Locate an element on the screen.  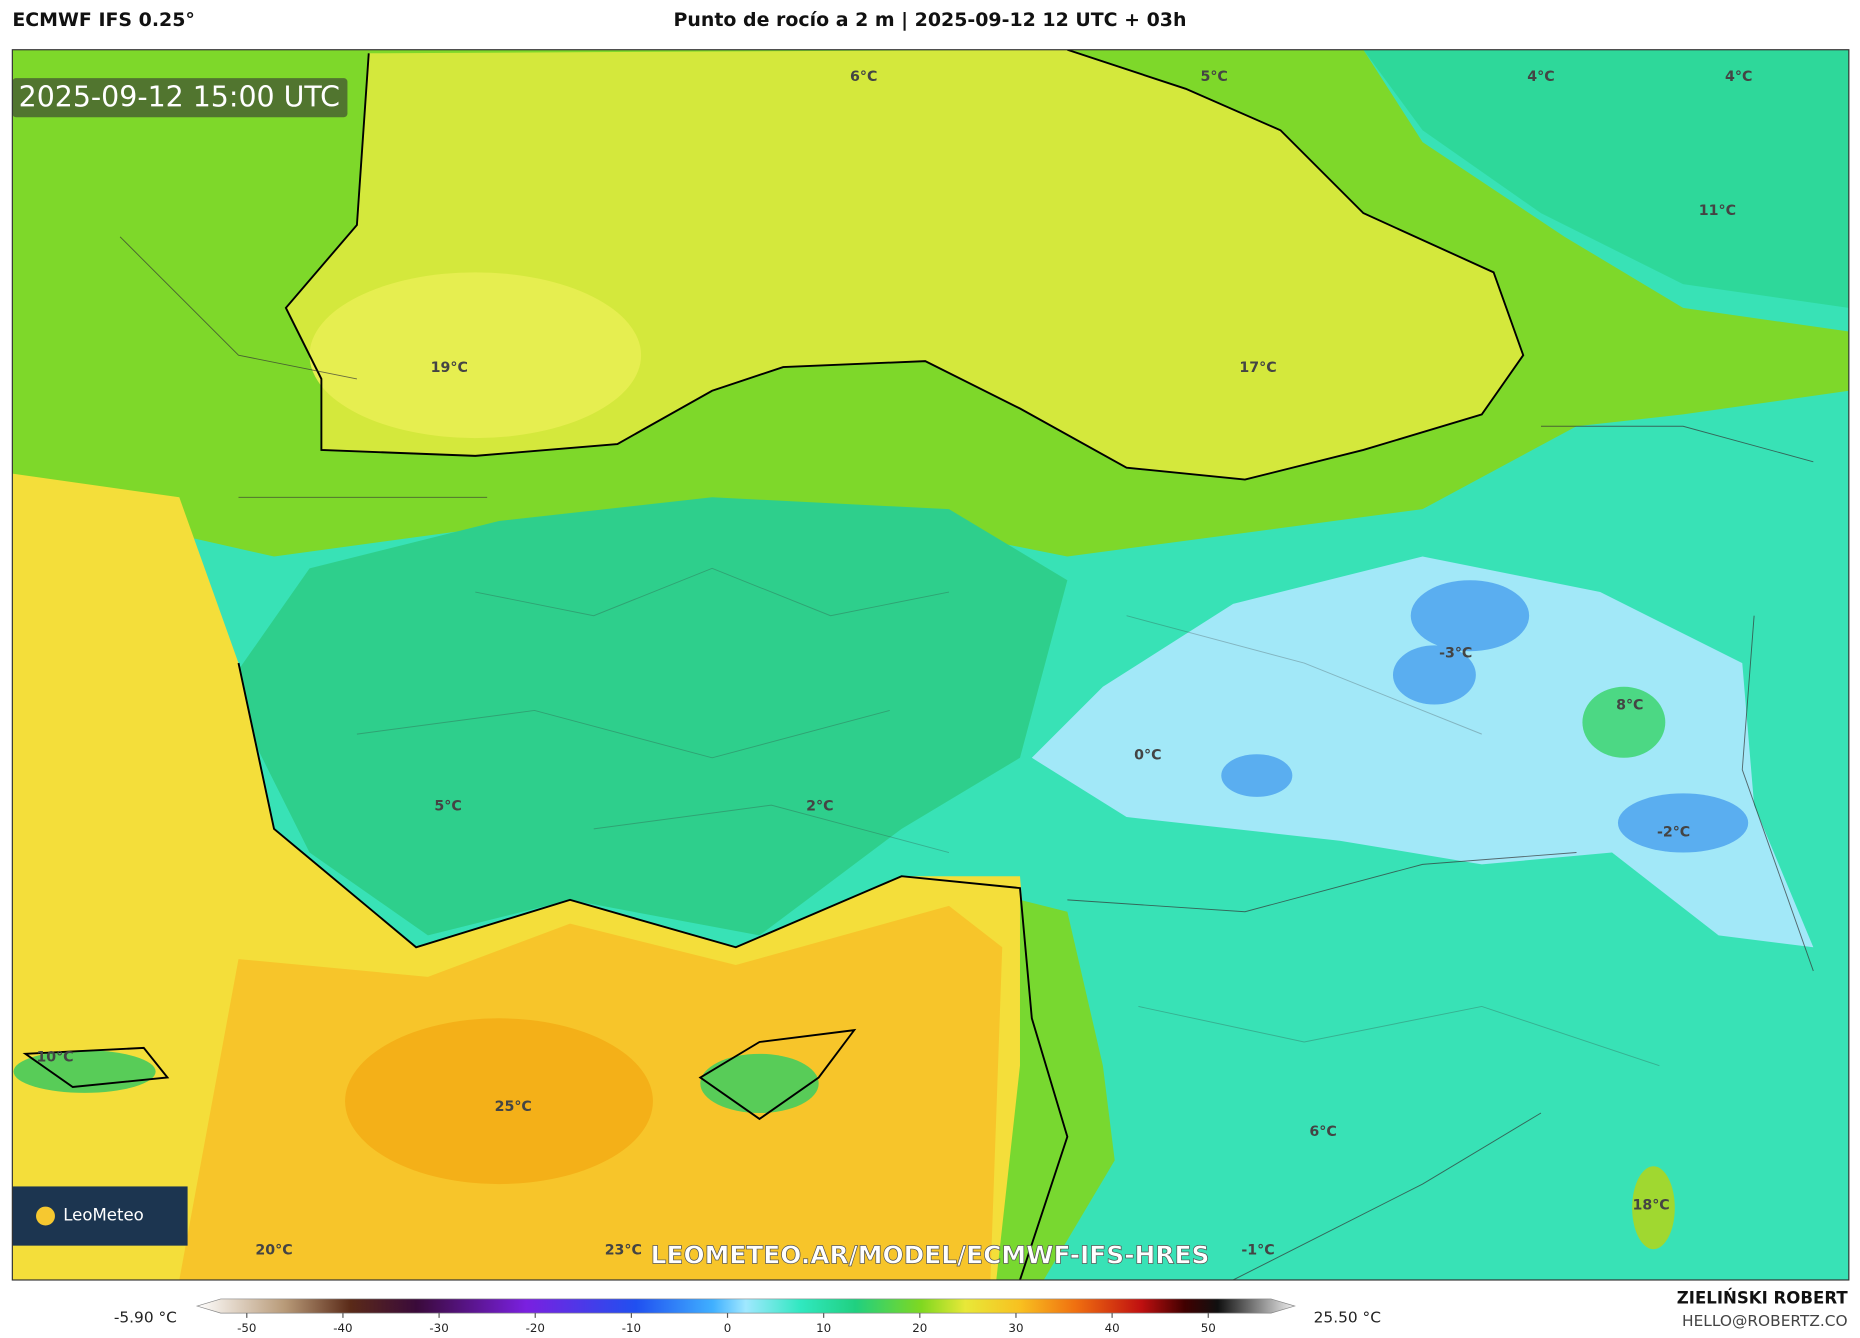
timestamp-box is located at coordinates (180, 98).